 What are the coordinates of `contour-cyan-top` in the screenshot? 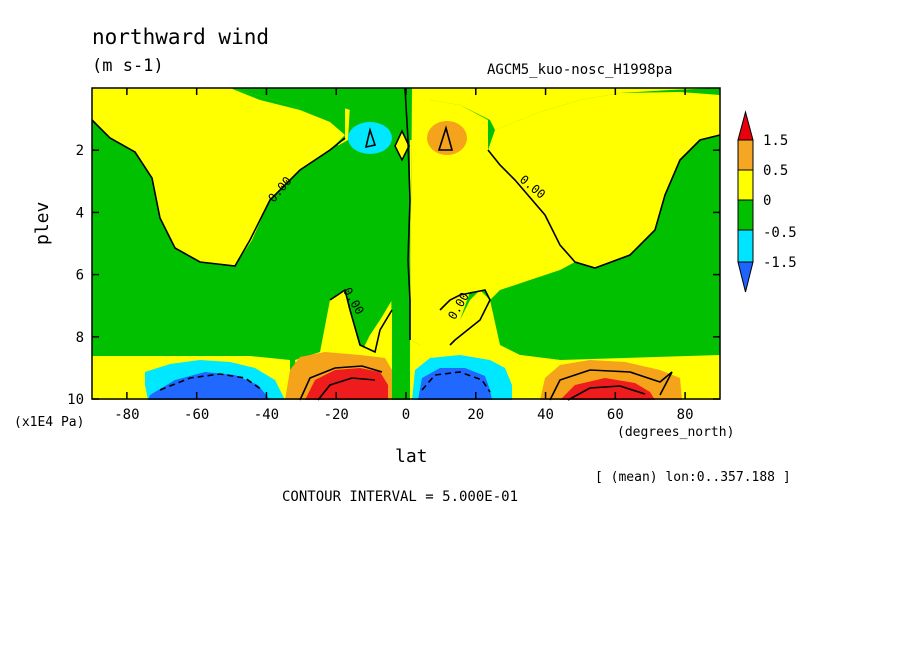 It's located at (370, 138).